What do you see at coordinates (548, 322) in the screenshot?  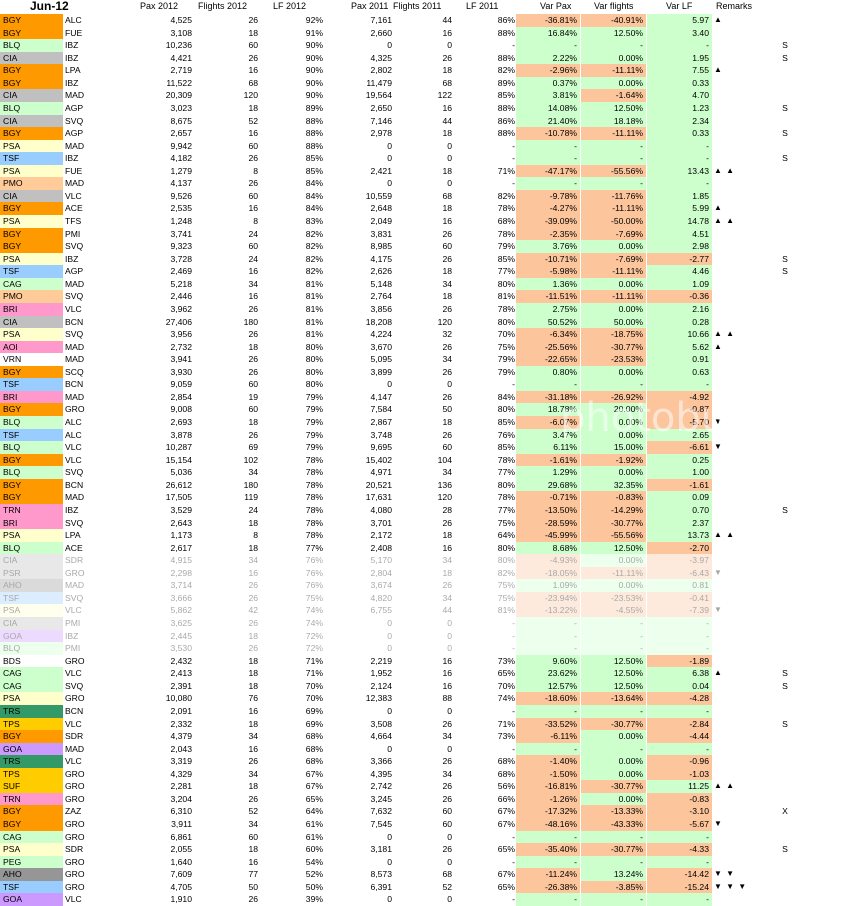 I see `cell-vpax: 50.52%` at bounding box center [548, 322].